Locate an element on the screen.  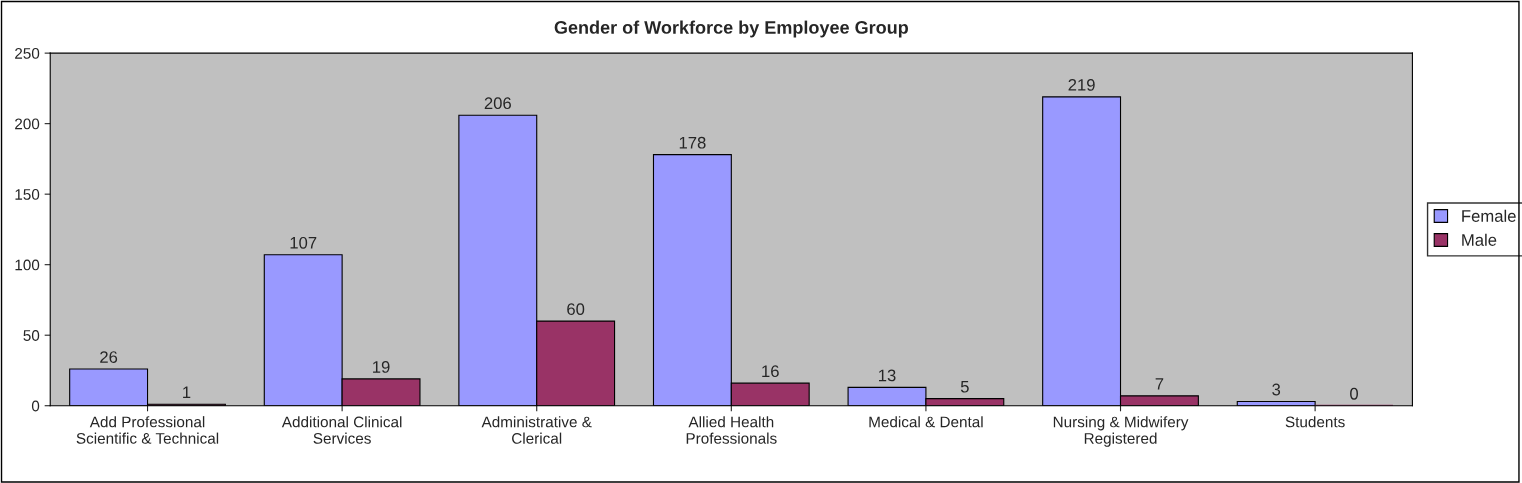
x-tick-label: Students is located at coordinates (1315, 422).